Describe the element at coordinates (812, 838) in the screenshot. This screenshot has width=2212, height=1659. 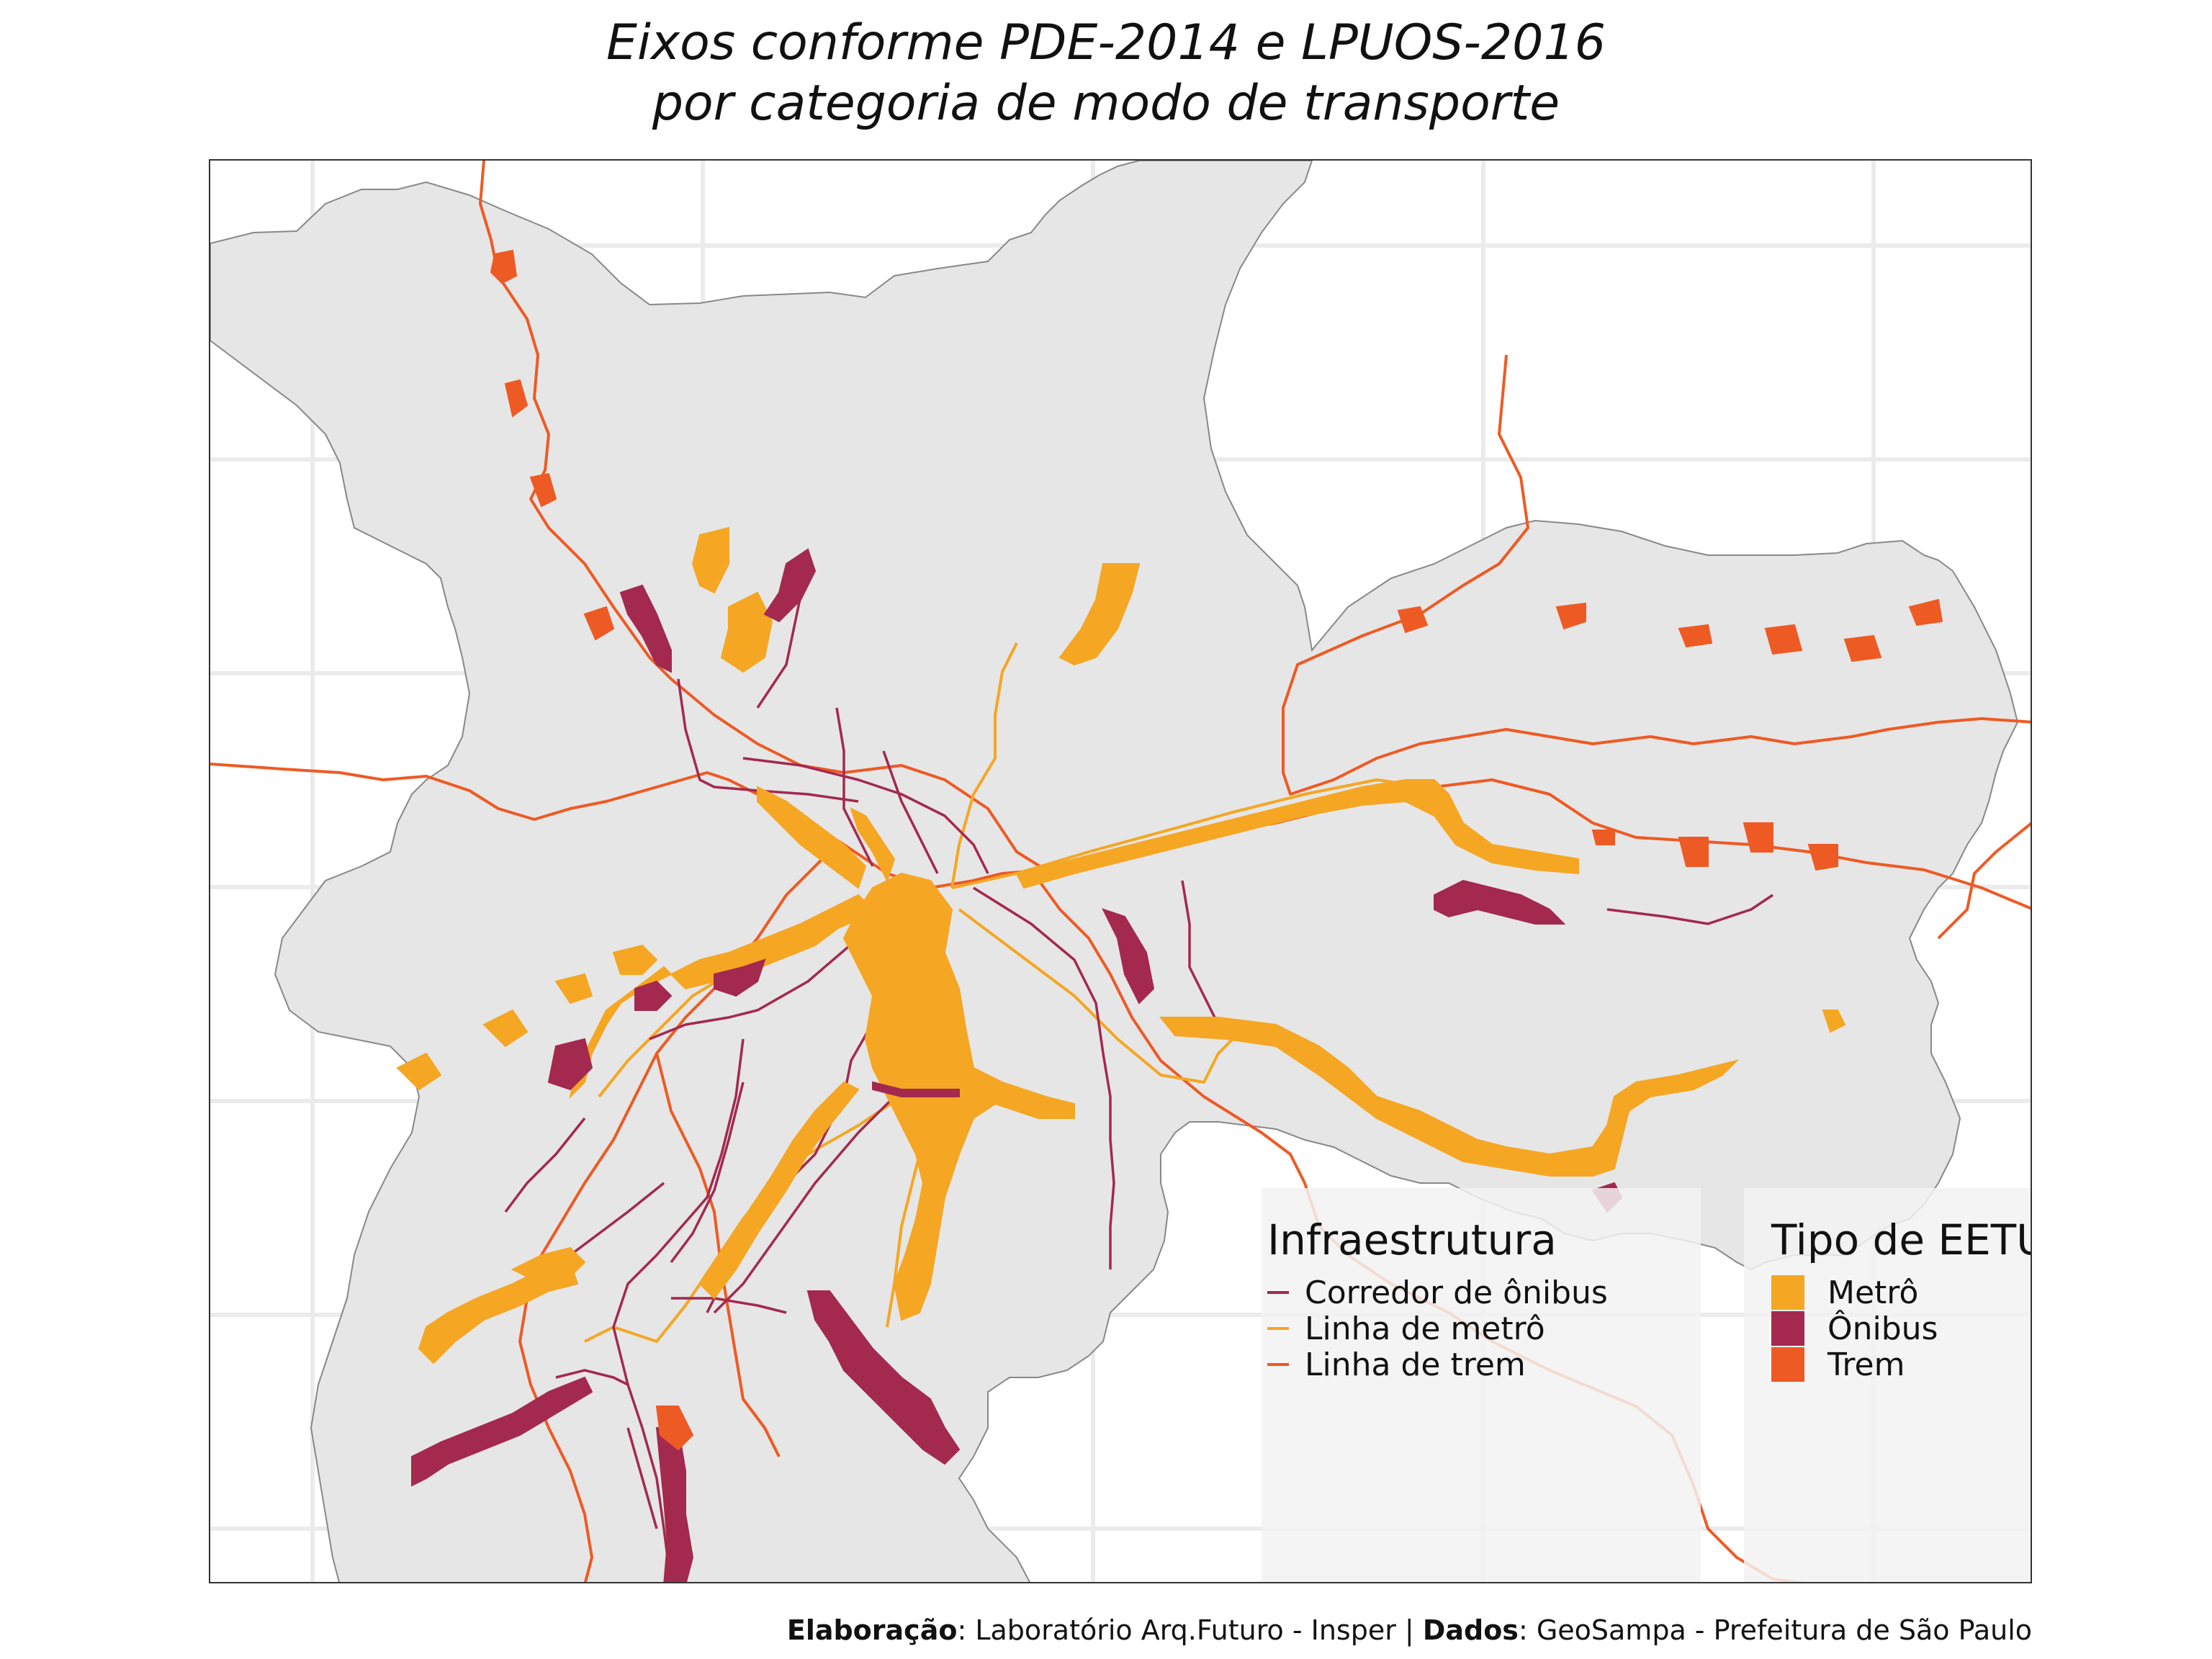
I see `eetu-metro-northwest-arm` at that location.